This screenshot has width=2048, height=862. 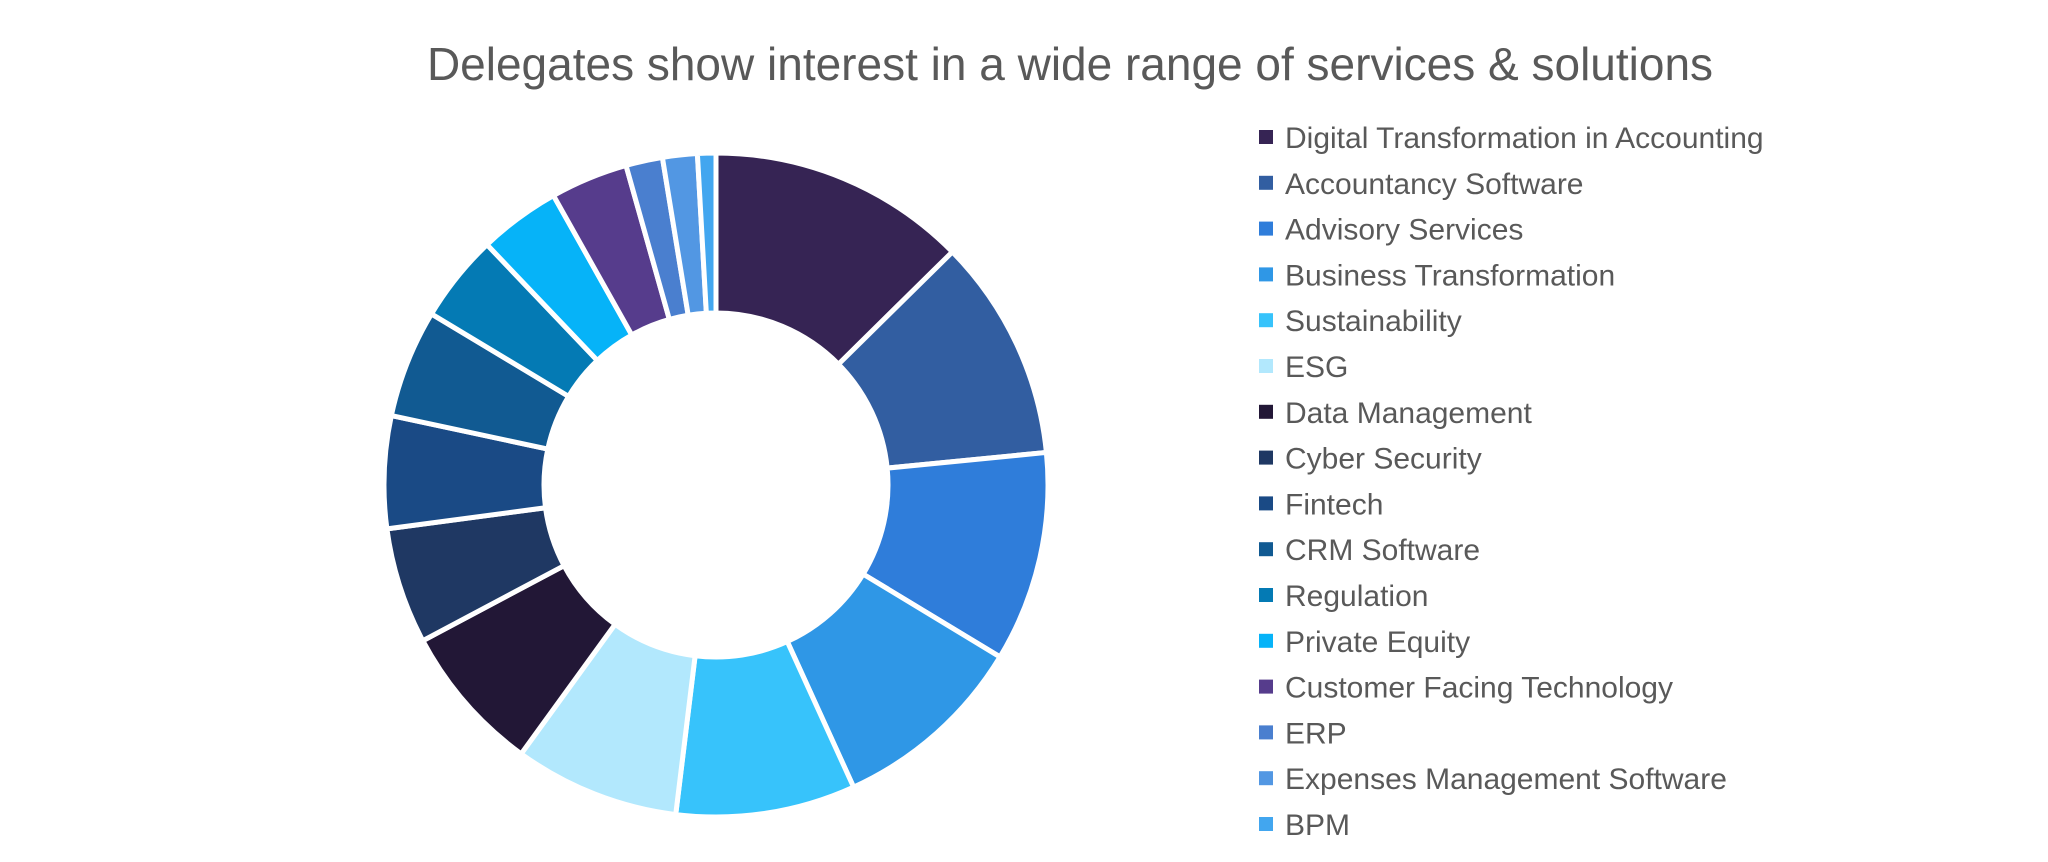 What do you see at coordinates (1434, 184) in the screenshot?
I see `legend-label: Accountancy Software` at bounding box center [1434, 184].